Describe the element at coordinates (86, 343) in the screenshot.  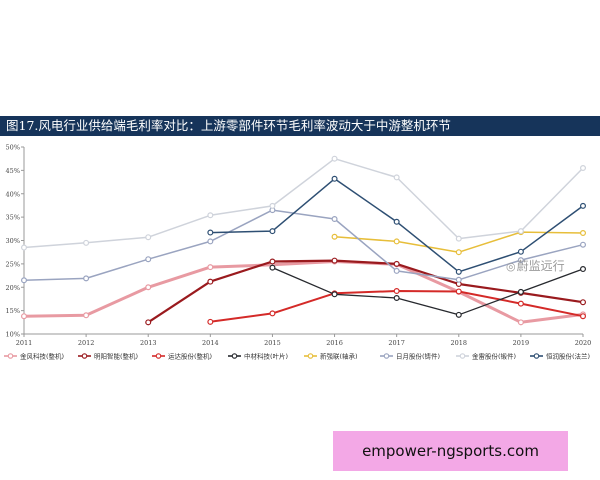
I see `x-tick-label: 2012` at that location.